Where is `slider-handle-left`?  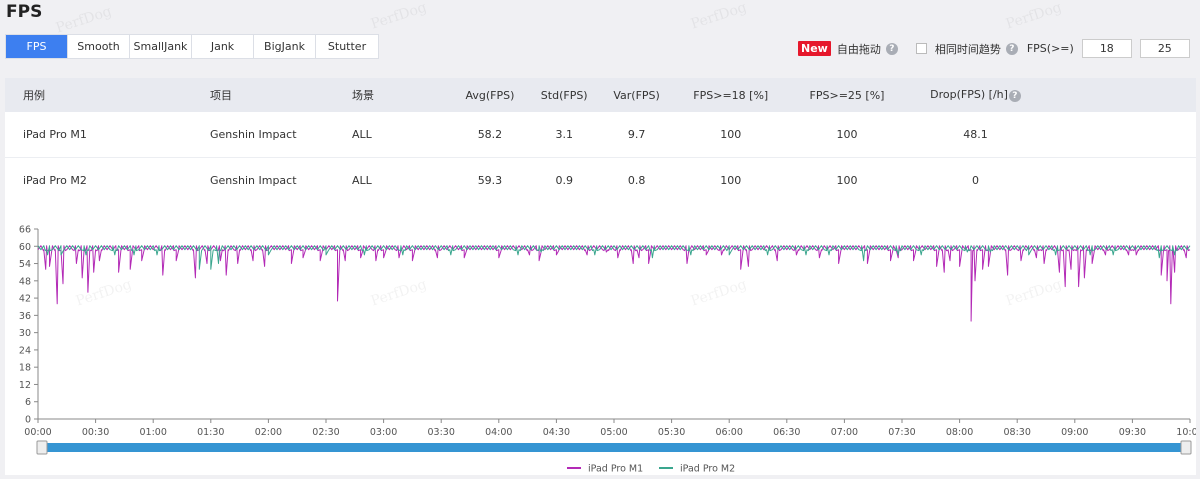 slider-handle-left is located at coordinates (42, 447).